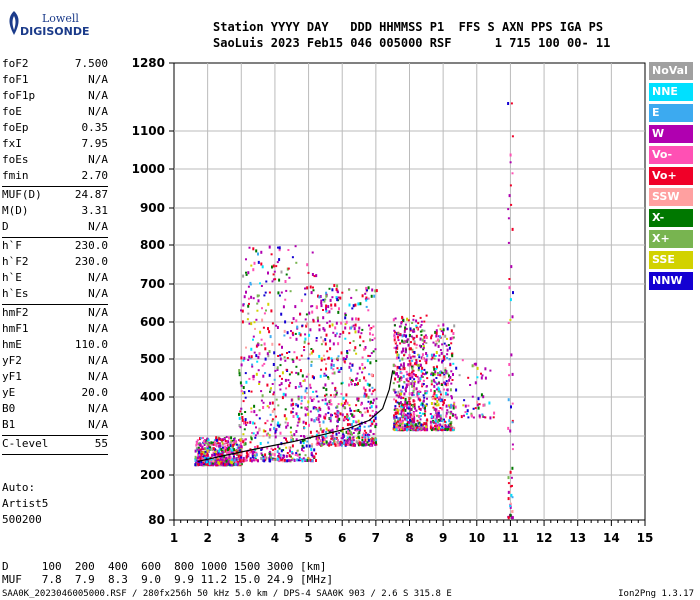 The width and height of the screenshot is (700, 600). What do you see at coordinates (98, 95) in the screenshot?
I see `param-value: N/A` at bounding box center [98, 95].